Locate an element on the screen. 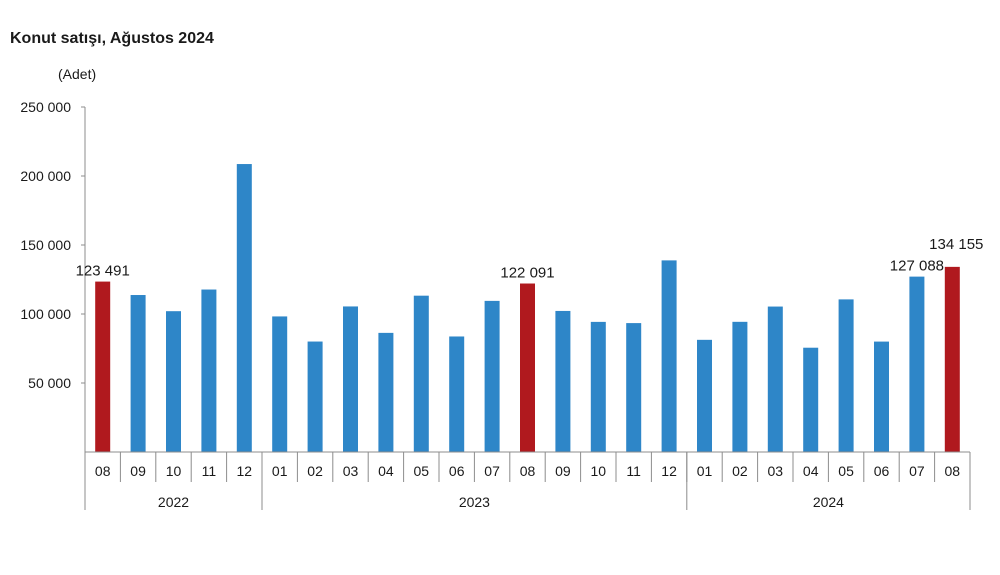 Image resolution: width=1000 pixels, height=575 pixels. year-label: 2023 is located at coordinates (474, 502).